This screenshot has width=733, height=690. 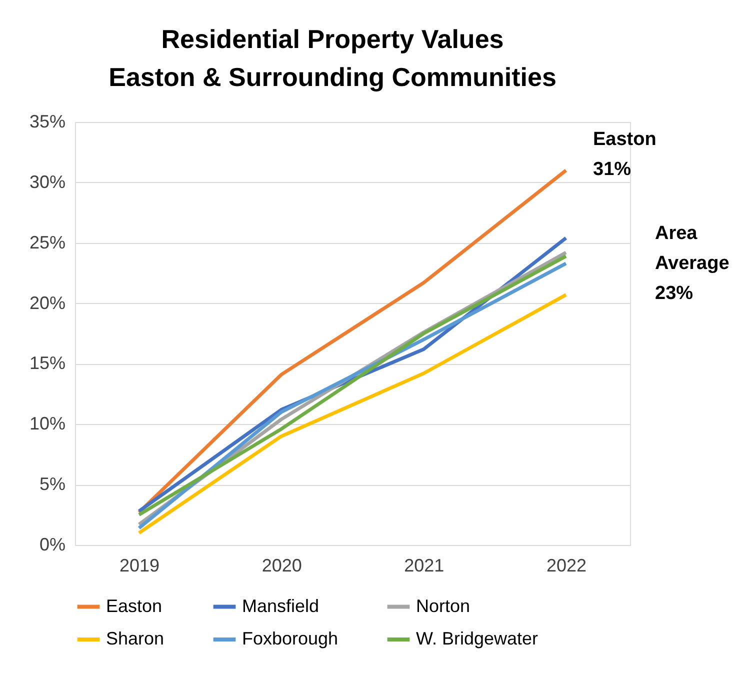 What do you see at coordinates (477, 638) in the screenshot?
I see `legend-label: W. Bridgewater` at bounding box center [477, 638].